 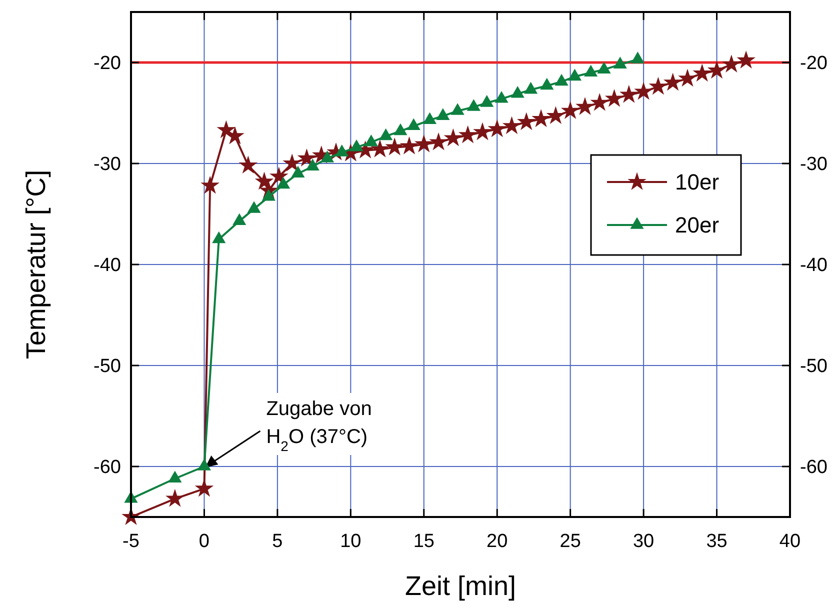 What do you see at coordinates (814, 63) in the screenshot?
I see `y2-tick-label: -20` at bounding box center [814, 63].